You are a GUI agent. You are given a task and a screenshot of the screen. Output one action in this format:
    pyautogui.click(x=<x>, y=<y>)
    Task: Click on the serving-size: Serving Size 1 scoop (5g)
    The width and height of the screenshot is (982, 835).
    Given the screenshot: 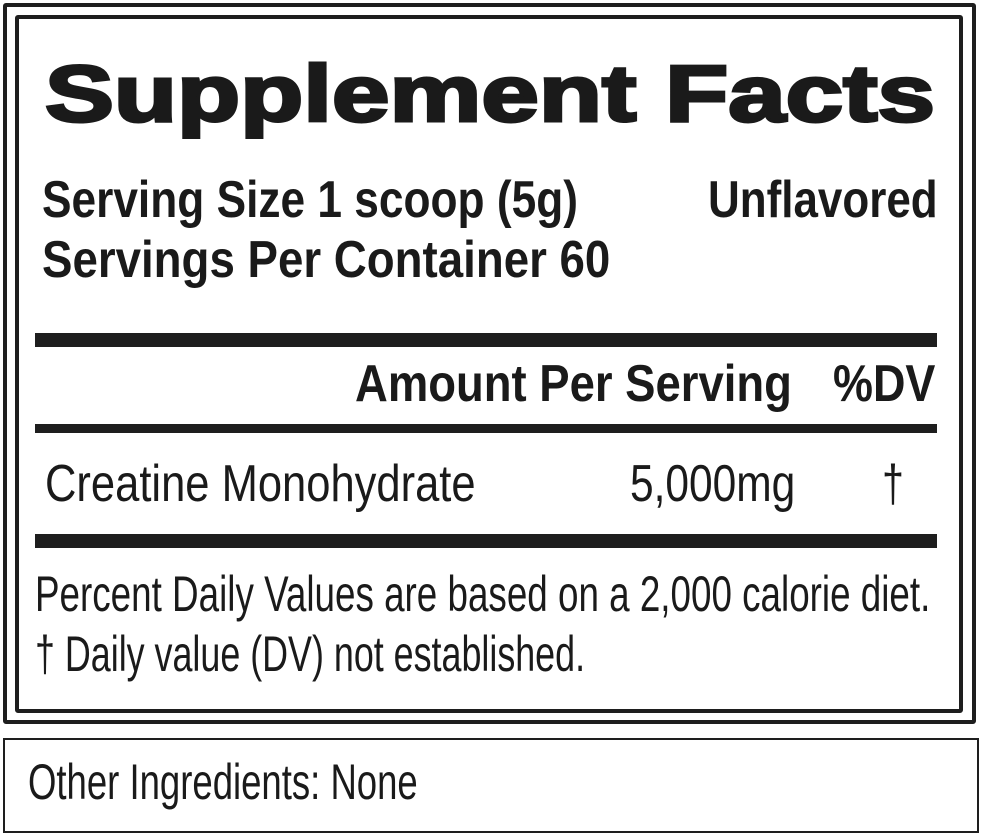 What is the action you would take?
    pyautogui.click(x=310, y=200)
    